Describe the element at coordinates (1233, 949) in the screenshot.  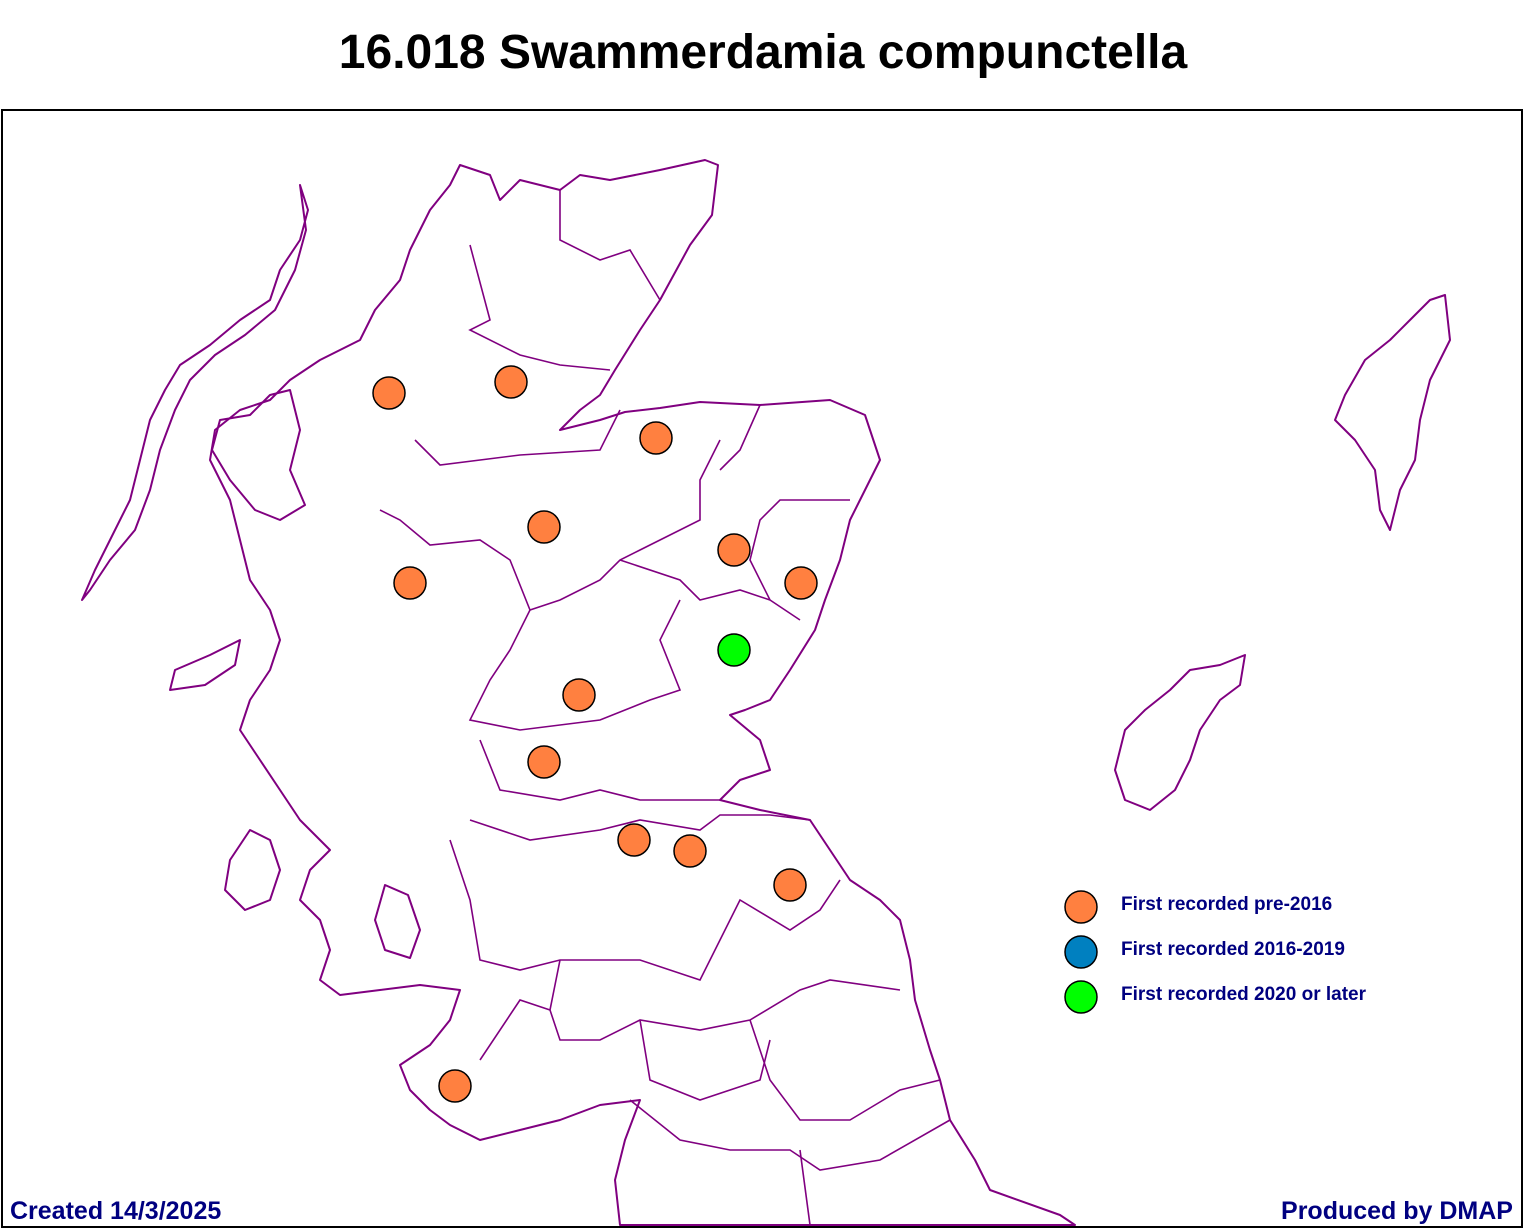
I see `legend-label: First recorded 2016-2019` at that location.